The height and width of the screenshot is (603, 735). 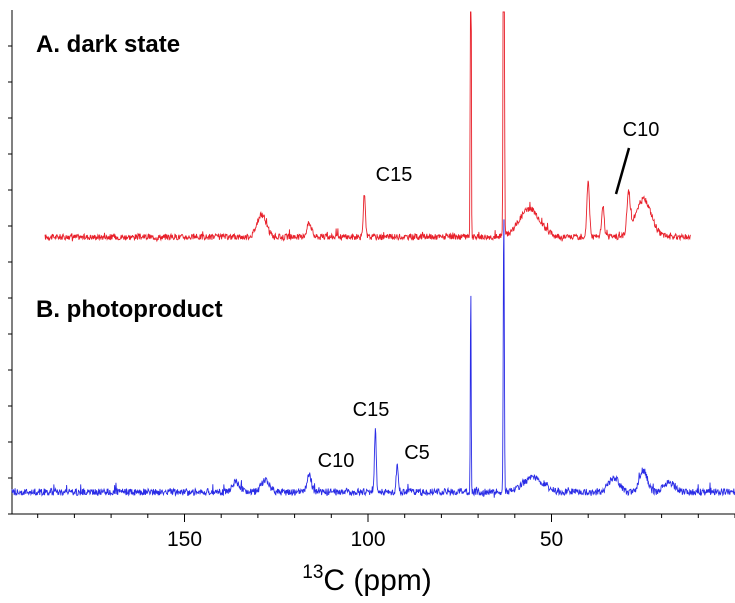 What do you see at coordinates (129, 309) in the screenshot?
I see `panel-label-b: B. photoproduct` at bounding box center [129, 309].